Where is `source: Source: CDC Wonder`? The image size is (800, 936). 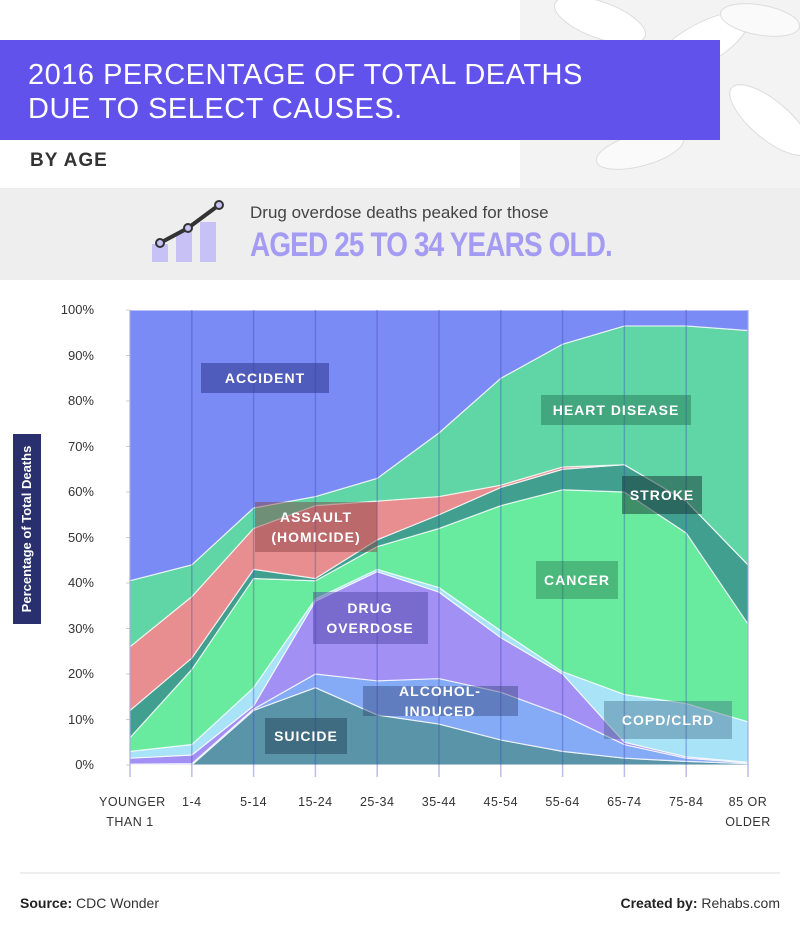
source: Source: CDC Wonder is located at coordinates (89, 903).